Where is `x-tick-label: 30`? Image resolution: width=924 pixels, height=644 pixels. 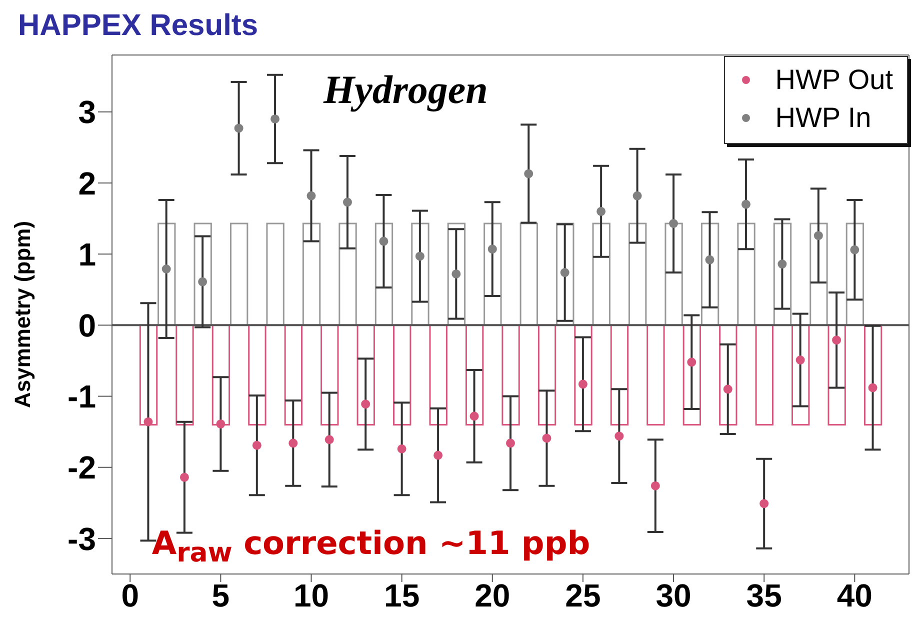
x-tick-label: 30 is located at coordinates (674, 596).